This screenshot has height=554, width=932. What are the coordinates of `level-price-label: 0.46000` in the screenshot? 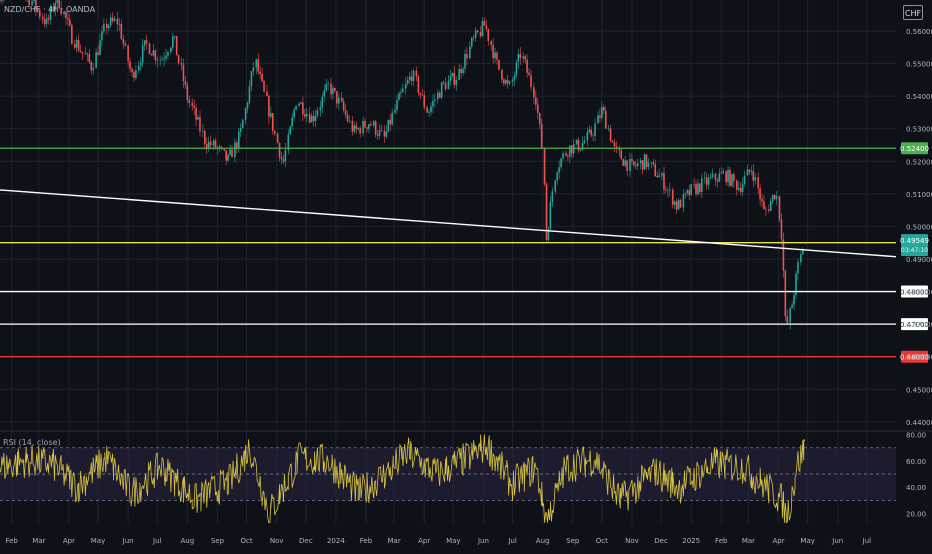 It's located at (914, 358).